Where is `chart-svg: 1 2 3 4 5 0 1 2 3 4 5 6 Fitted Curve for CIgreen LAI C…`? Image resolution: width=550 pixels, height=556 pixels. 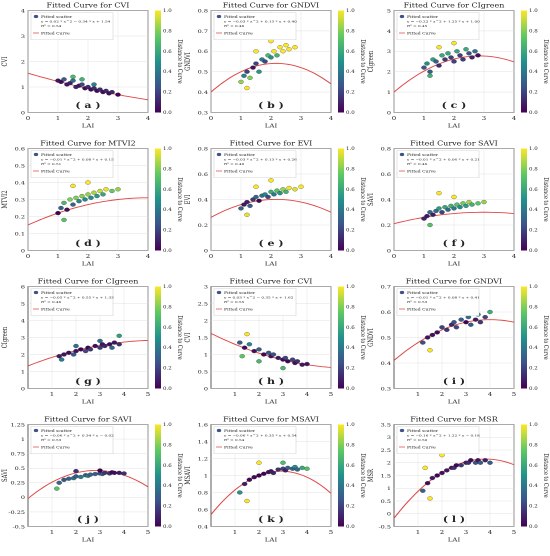 chart-svg: 1 2 3 4 5 0 1 2 3 4 5 6 Fitted Curve for CIgreen LAI C… is located at coordinates (91, 342).